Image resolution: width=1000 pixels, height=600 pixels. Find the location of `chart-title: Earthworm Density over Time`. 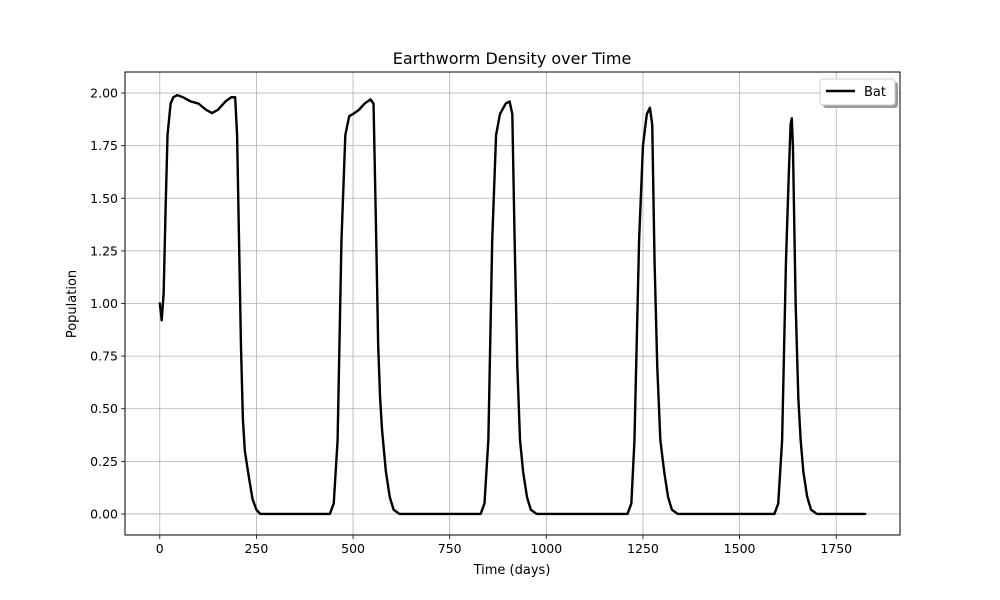

chart-title: Earthworm Density over Time is located at coordinates (512, 58).